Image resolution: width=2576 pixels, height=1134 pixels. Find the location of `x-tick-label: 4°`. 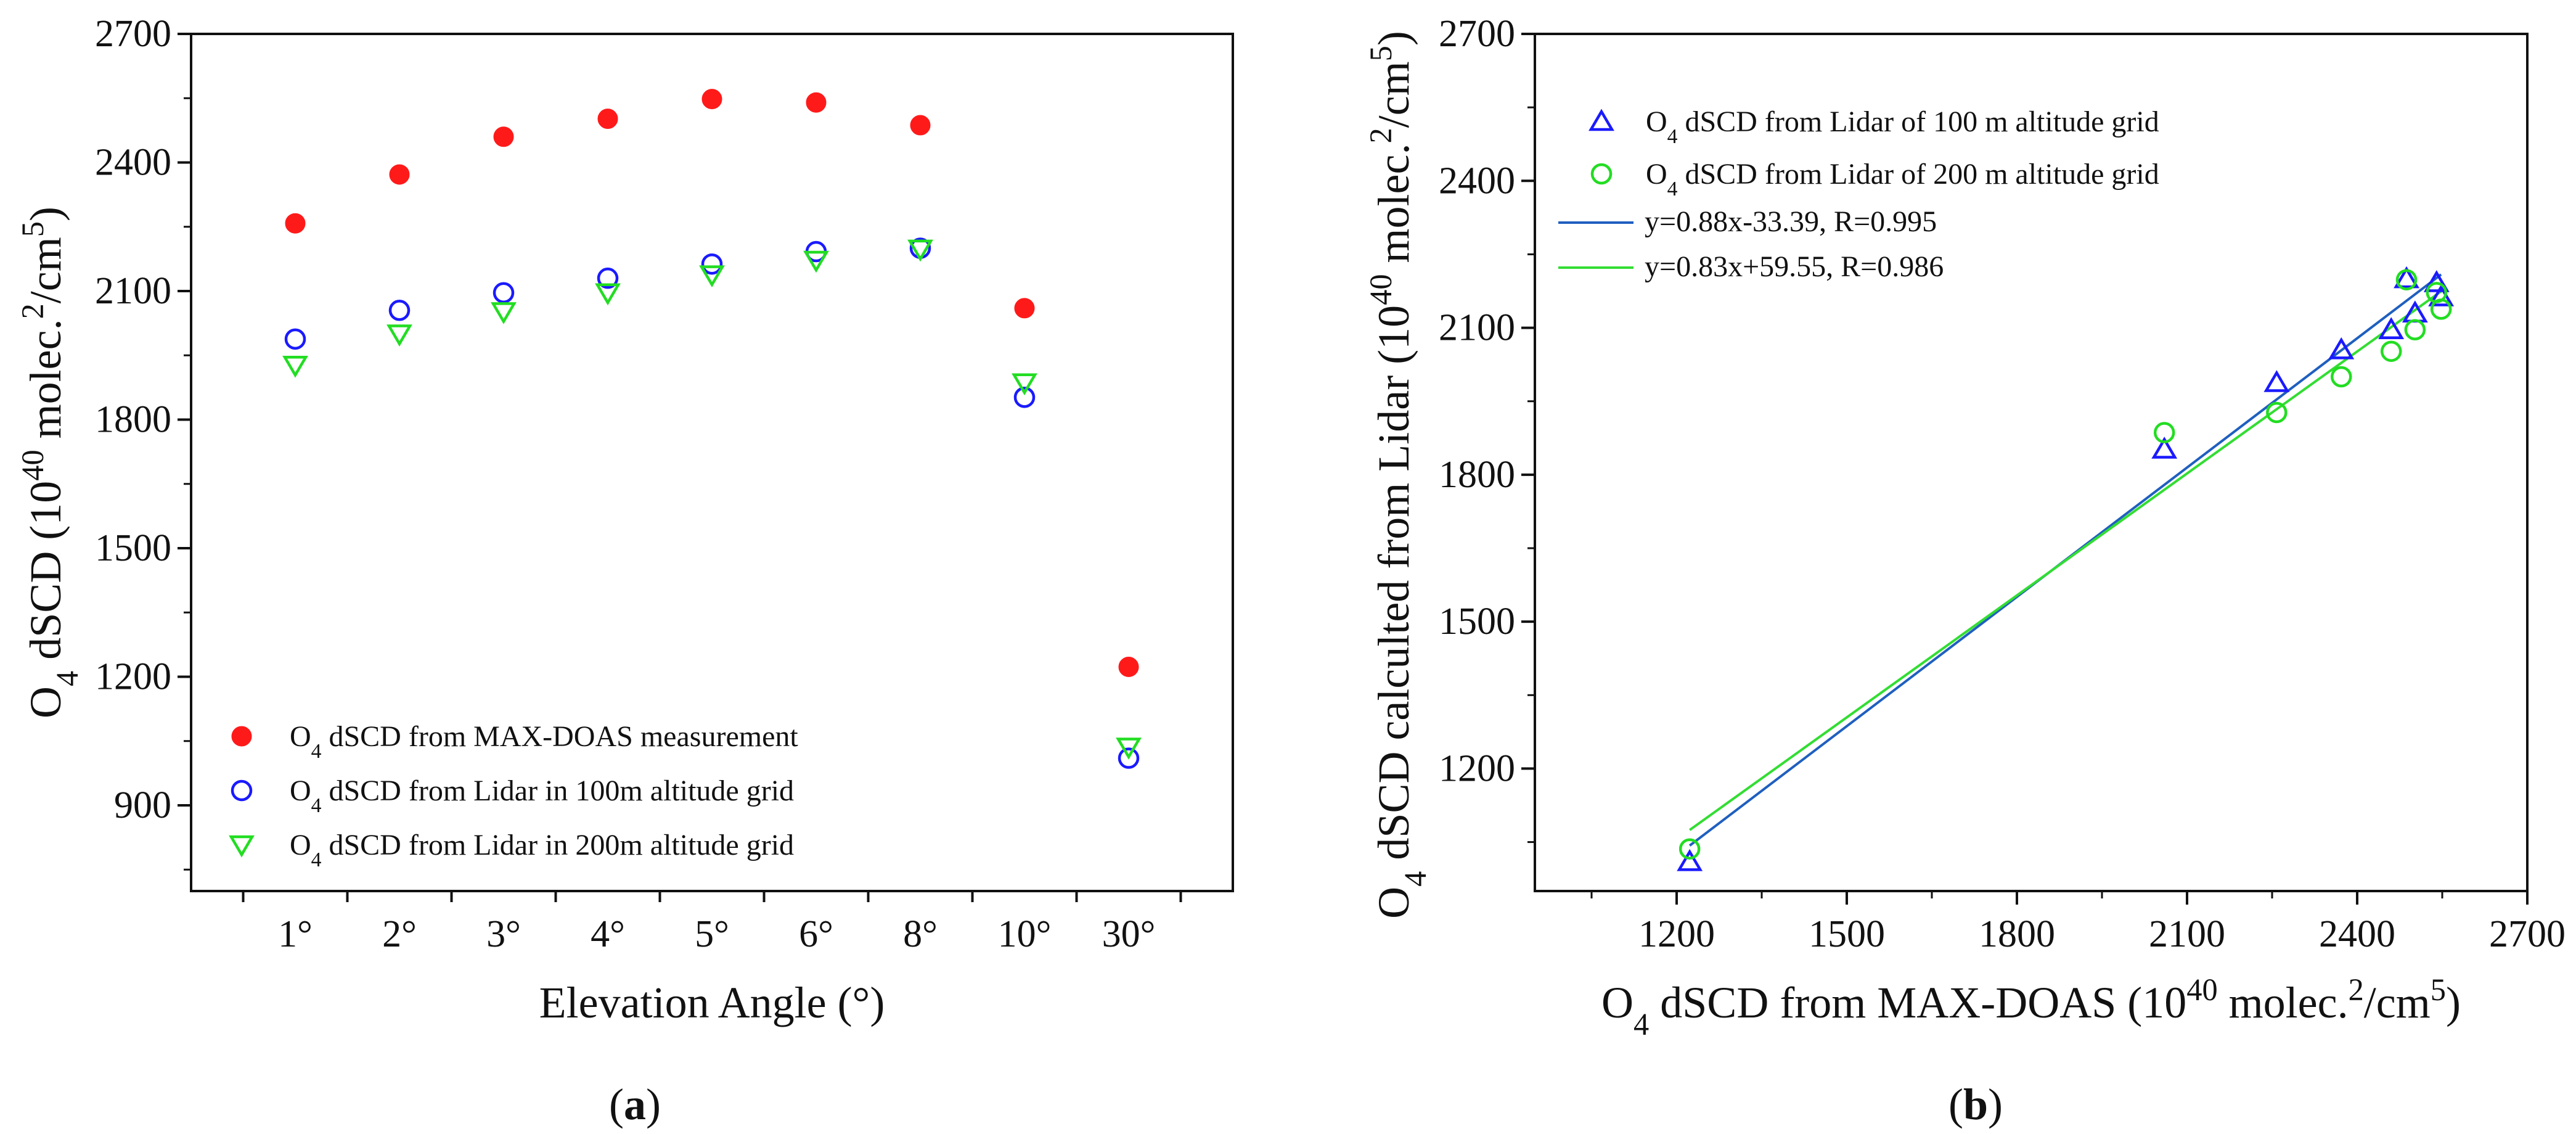

x-tick-label: 4° is located at coordinates (608, 934).